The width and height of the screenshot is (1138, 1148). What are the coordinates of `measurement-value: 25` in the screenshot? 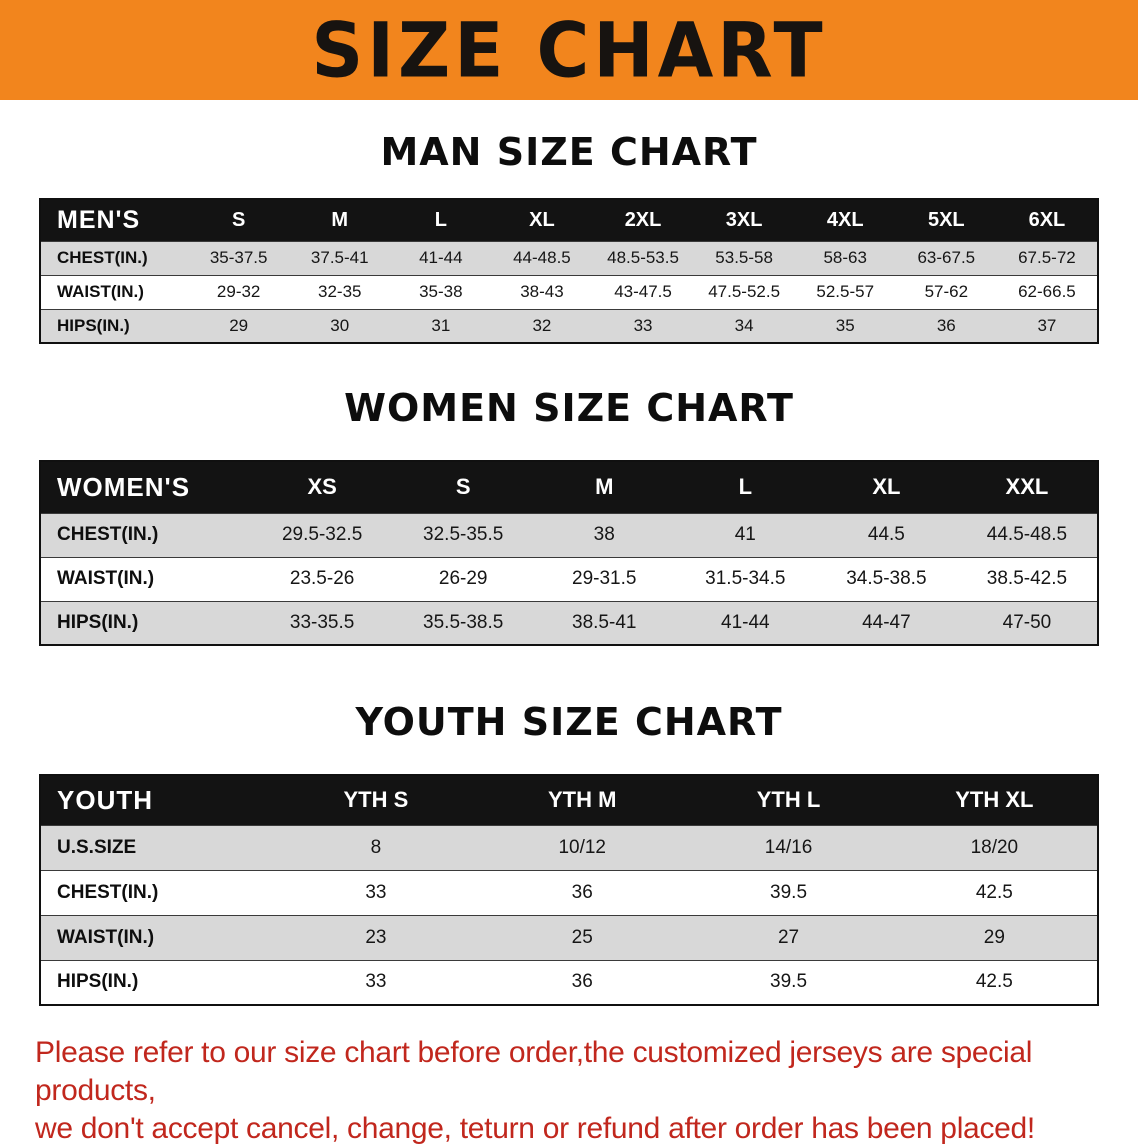 It's located at (582, 937).